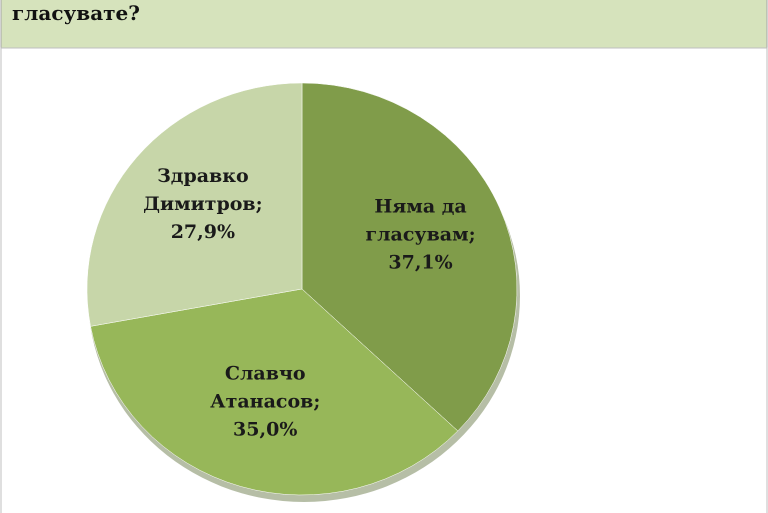 This screenshot has height=513, width=768. Describe the element at coordinates (265, 373) in the screenshot. I see `category-label-line: Славчо` at that location.